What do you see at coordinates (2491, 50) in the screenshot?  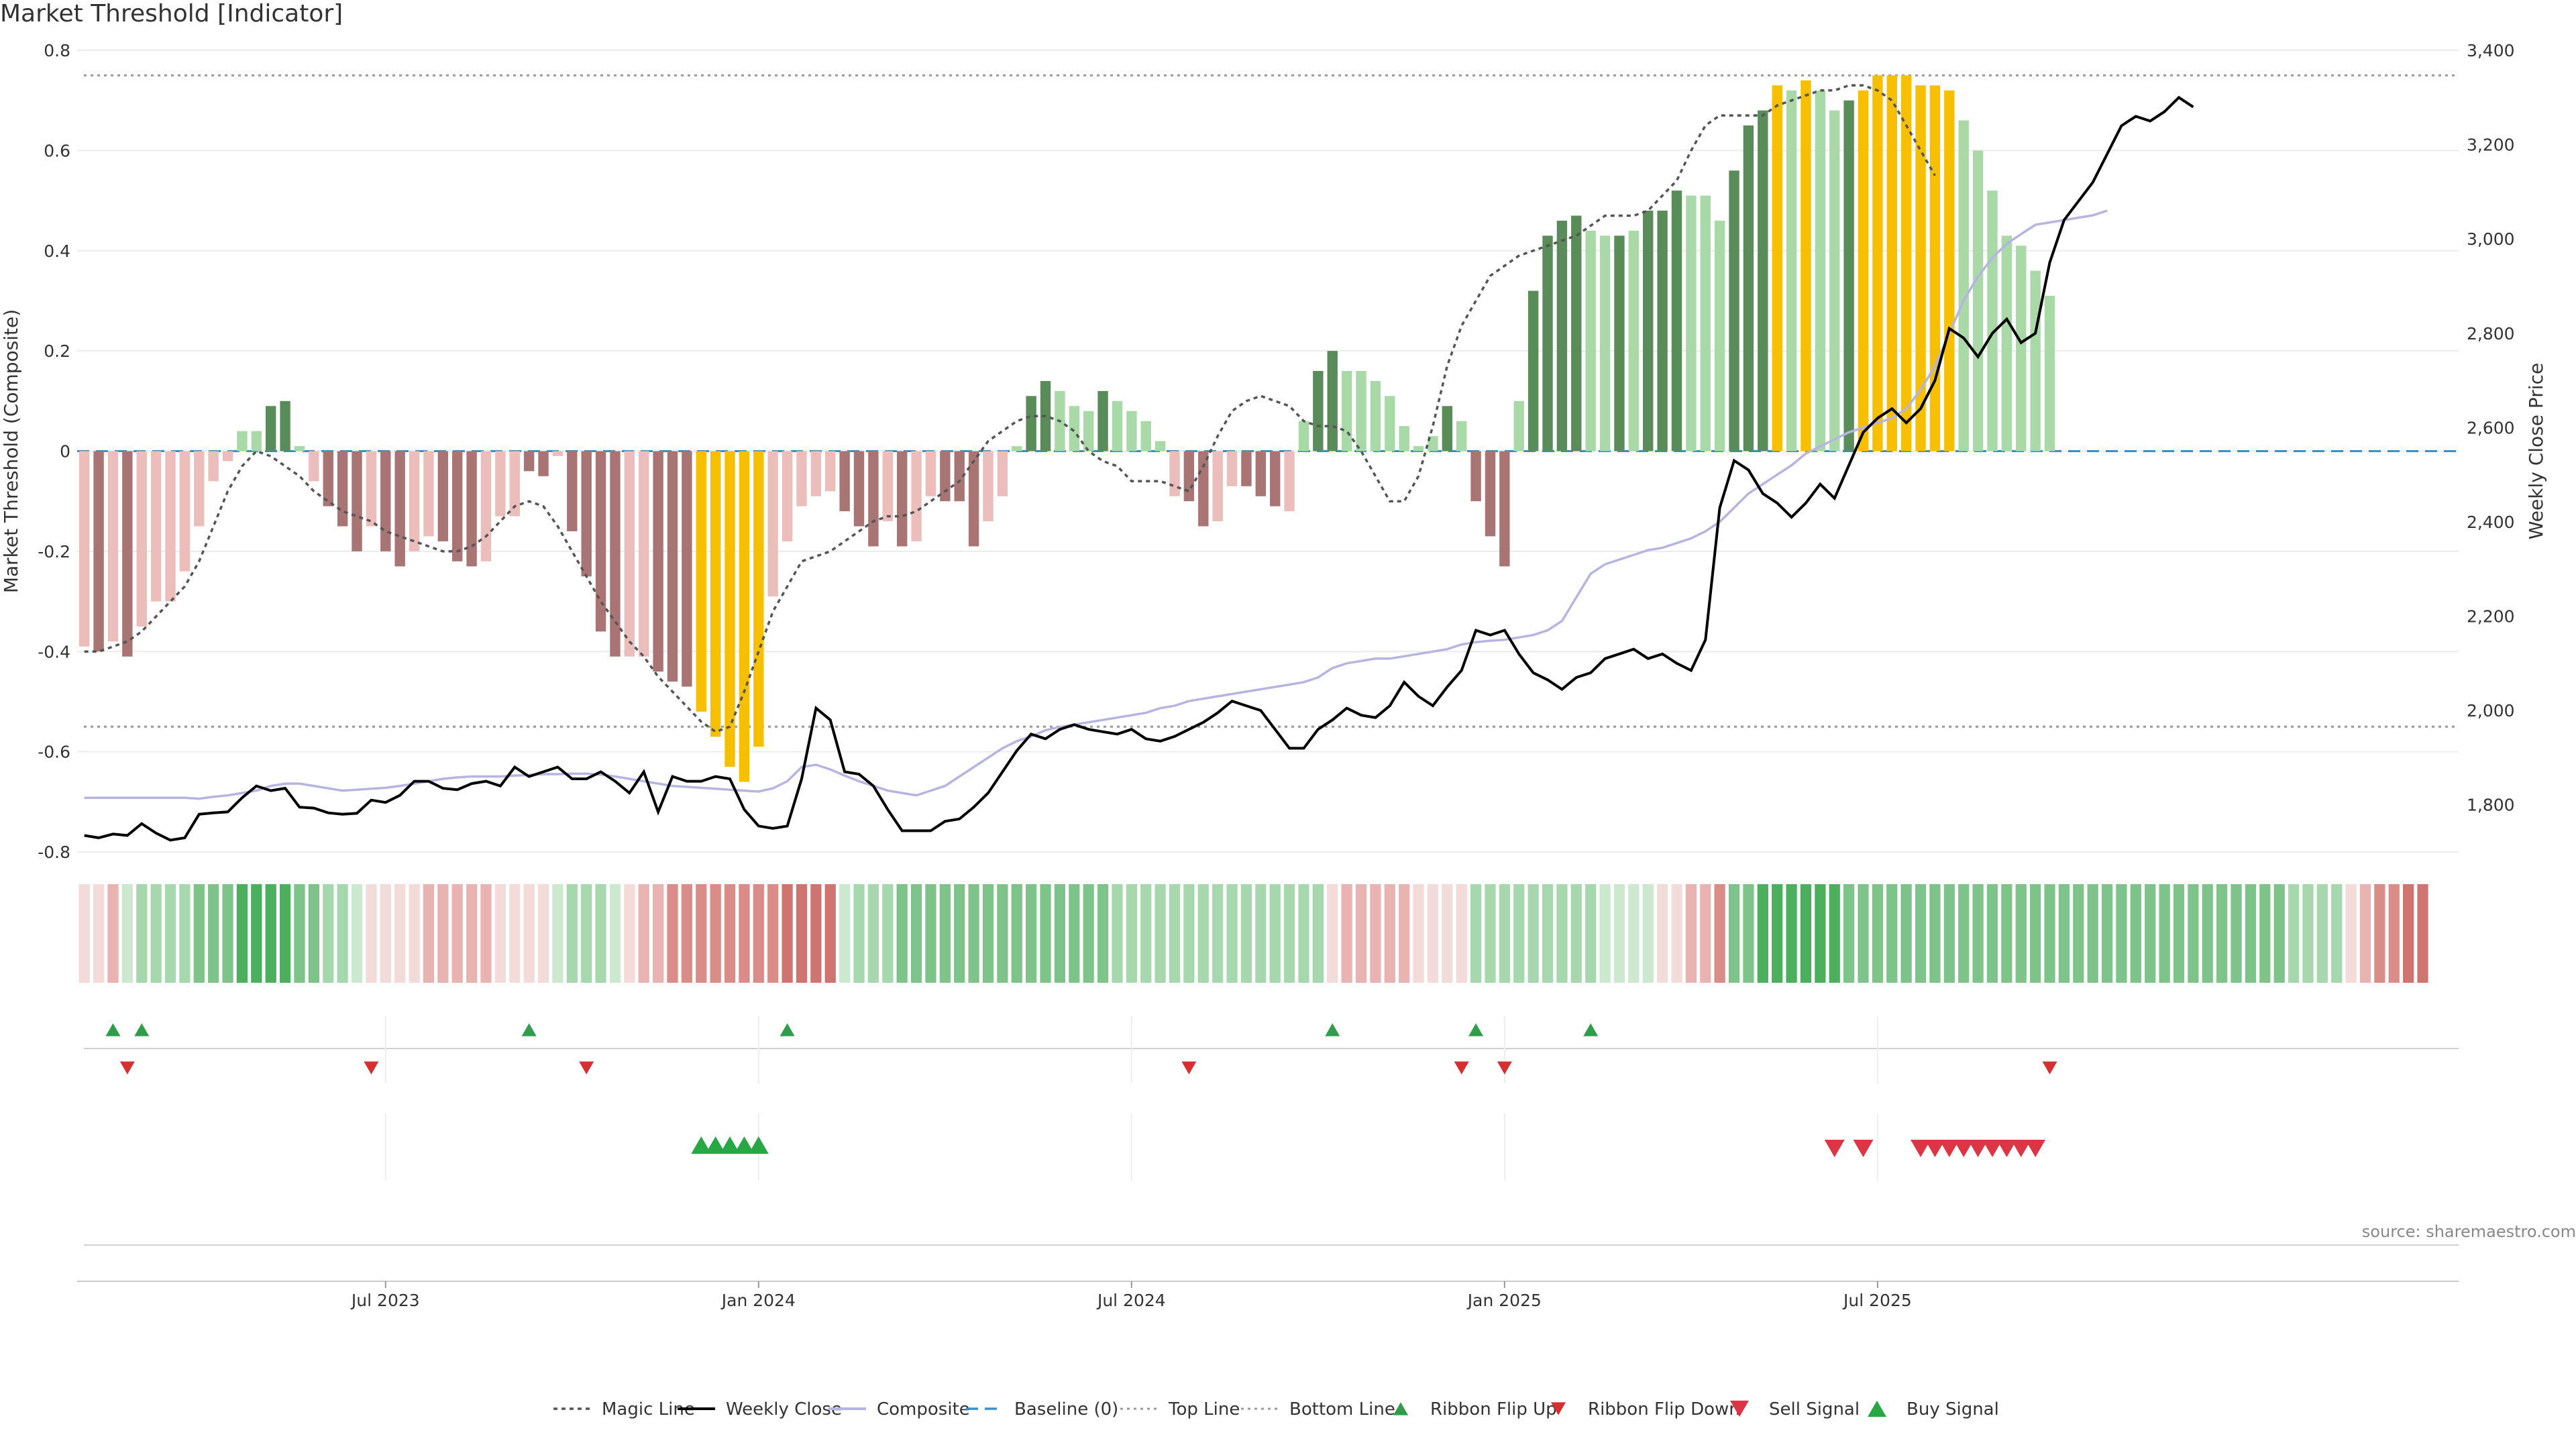 I see `y2-tick-label: 3,400` at bounding box center [2491, 50].